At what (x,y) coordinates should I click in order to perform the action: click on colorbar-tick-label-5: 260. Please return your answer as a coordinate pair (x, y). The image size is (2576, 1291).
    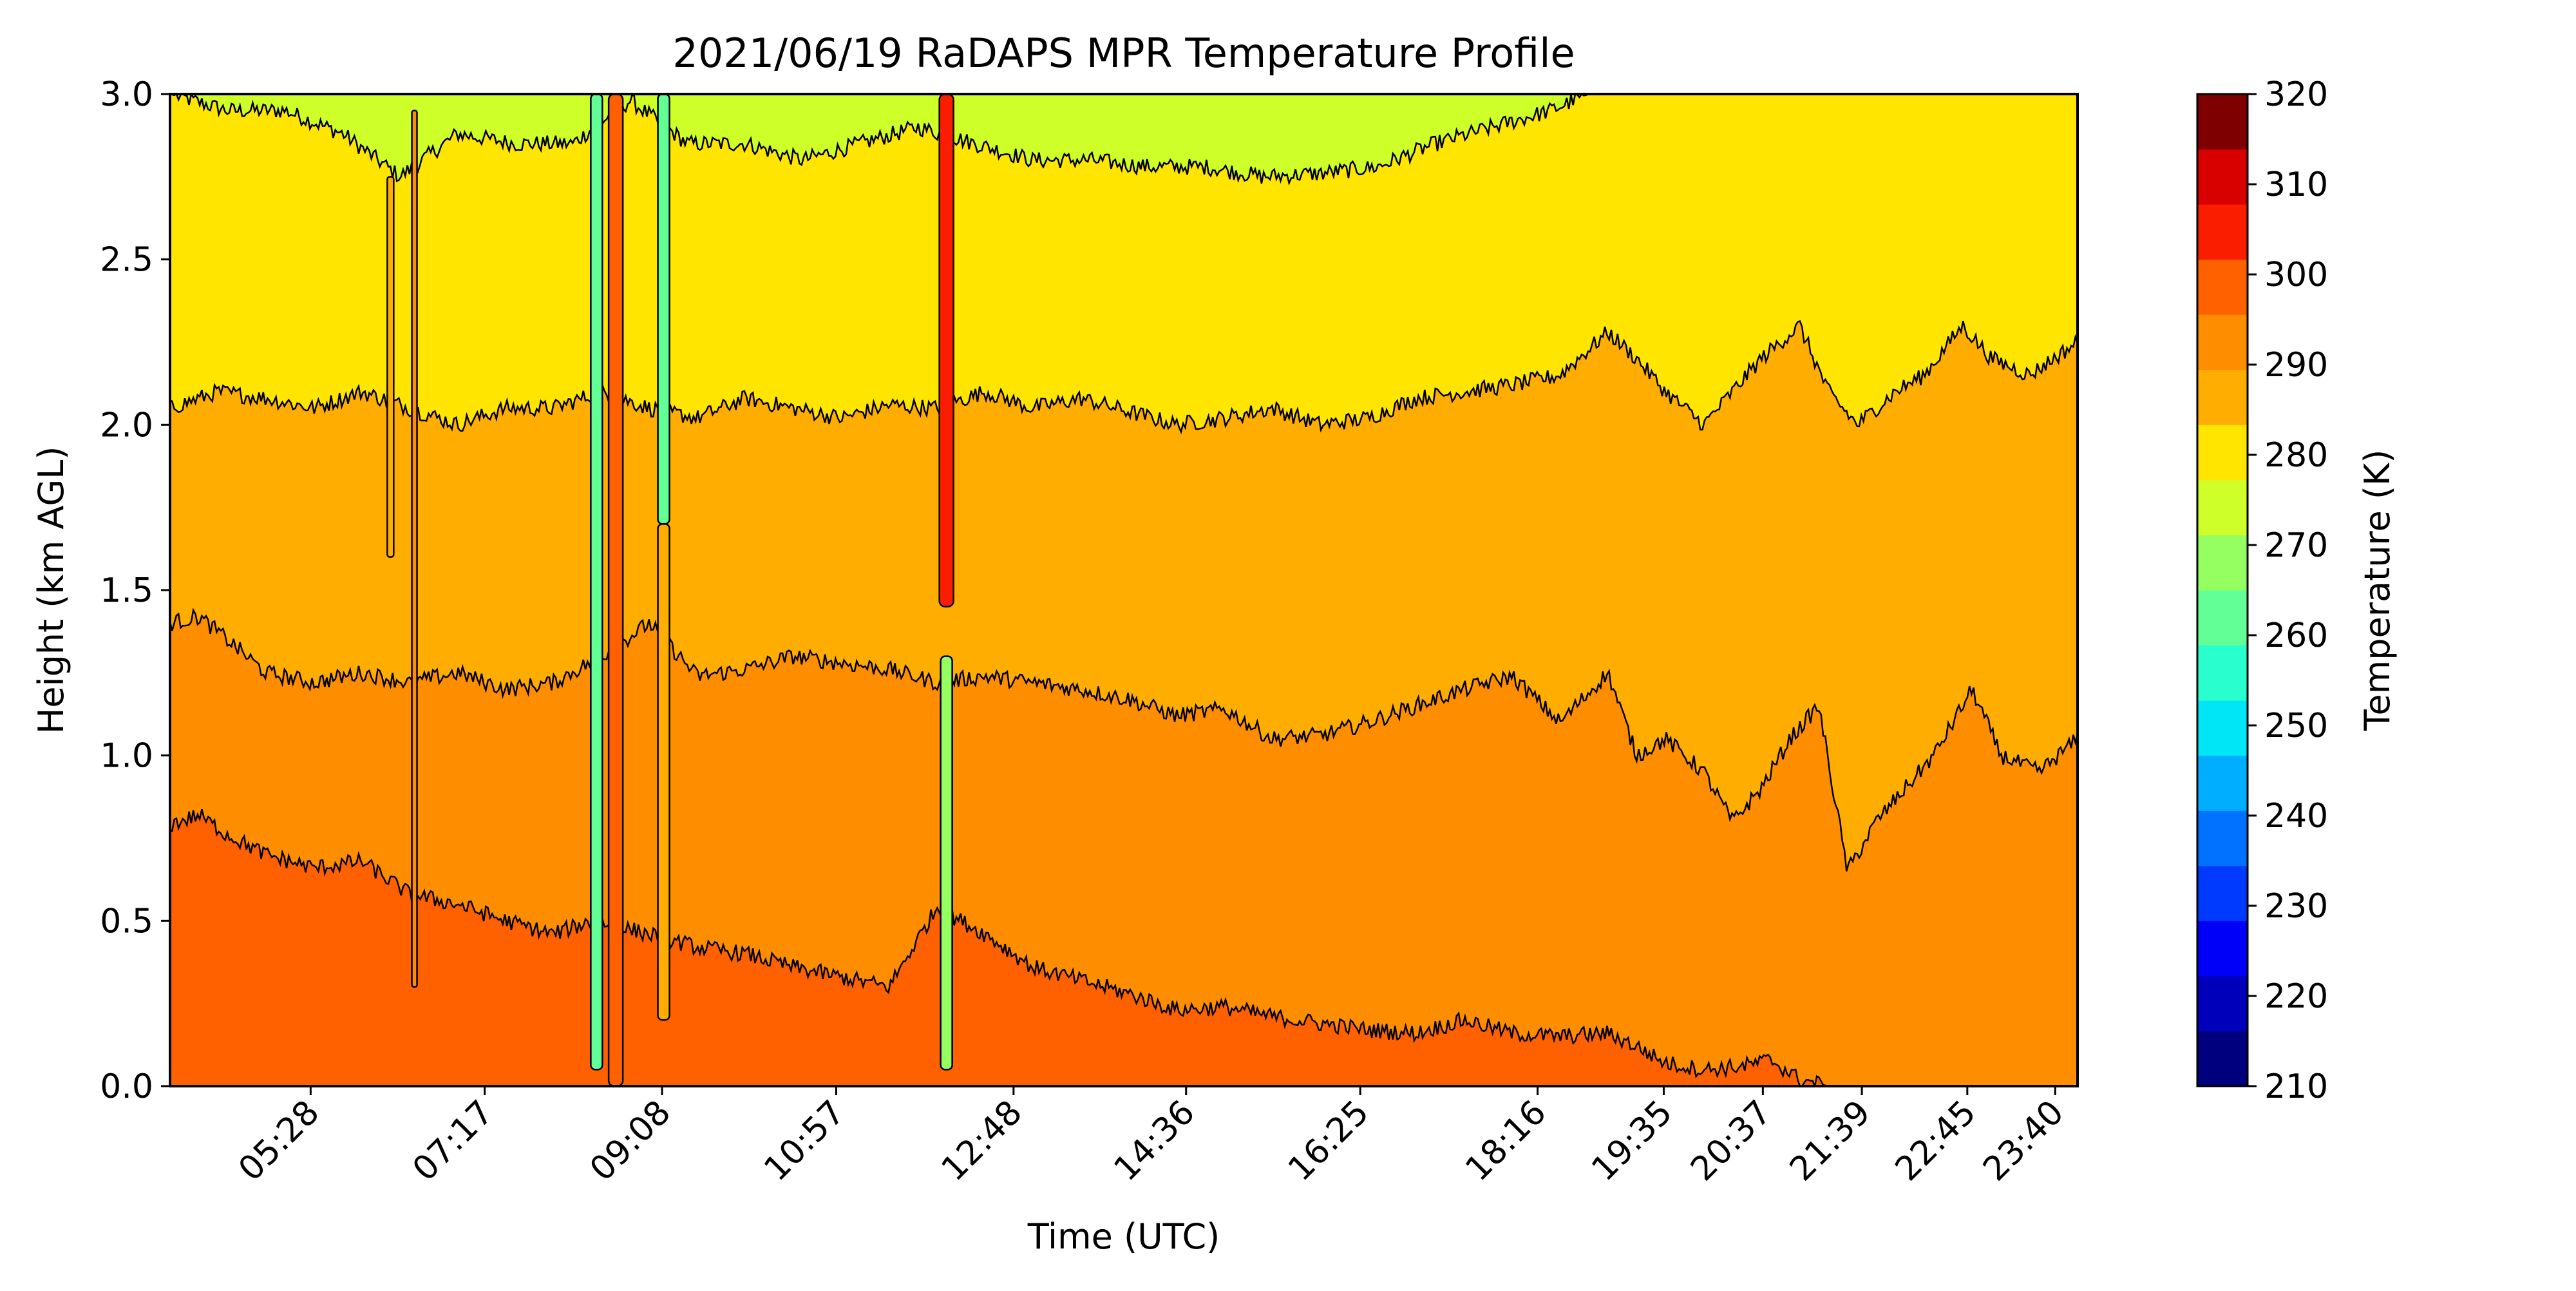
    Looking at the image, I should click on (2296, 636).